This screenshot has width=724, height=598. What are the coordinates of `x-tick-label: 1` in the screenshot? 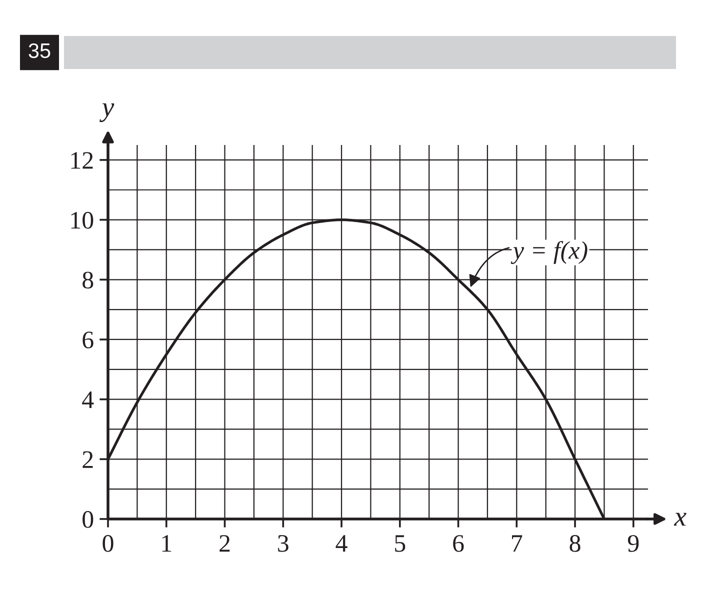 It's located at (167, 543).